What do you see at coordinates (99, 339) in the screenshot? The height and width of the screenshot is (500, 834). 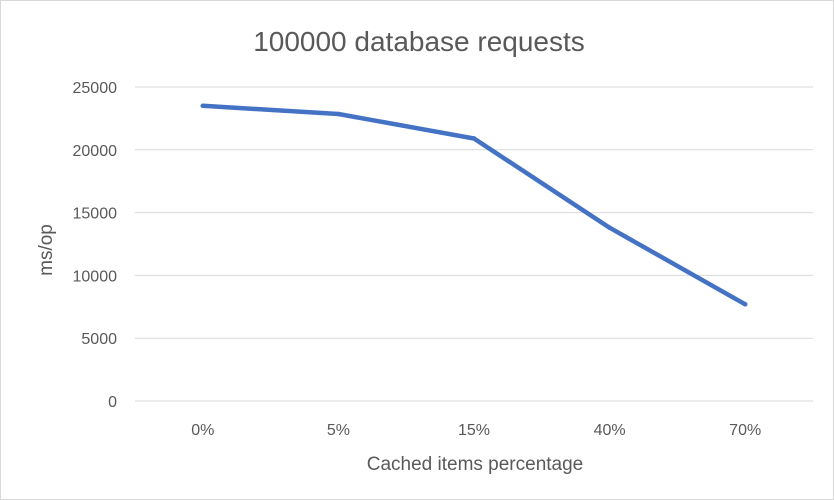 I see `y-tick-label: 5000` at bounding box center [99, 339].